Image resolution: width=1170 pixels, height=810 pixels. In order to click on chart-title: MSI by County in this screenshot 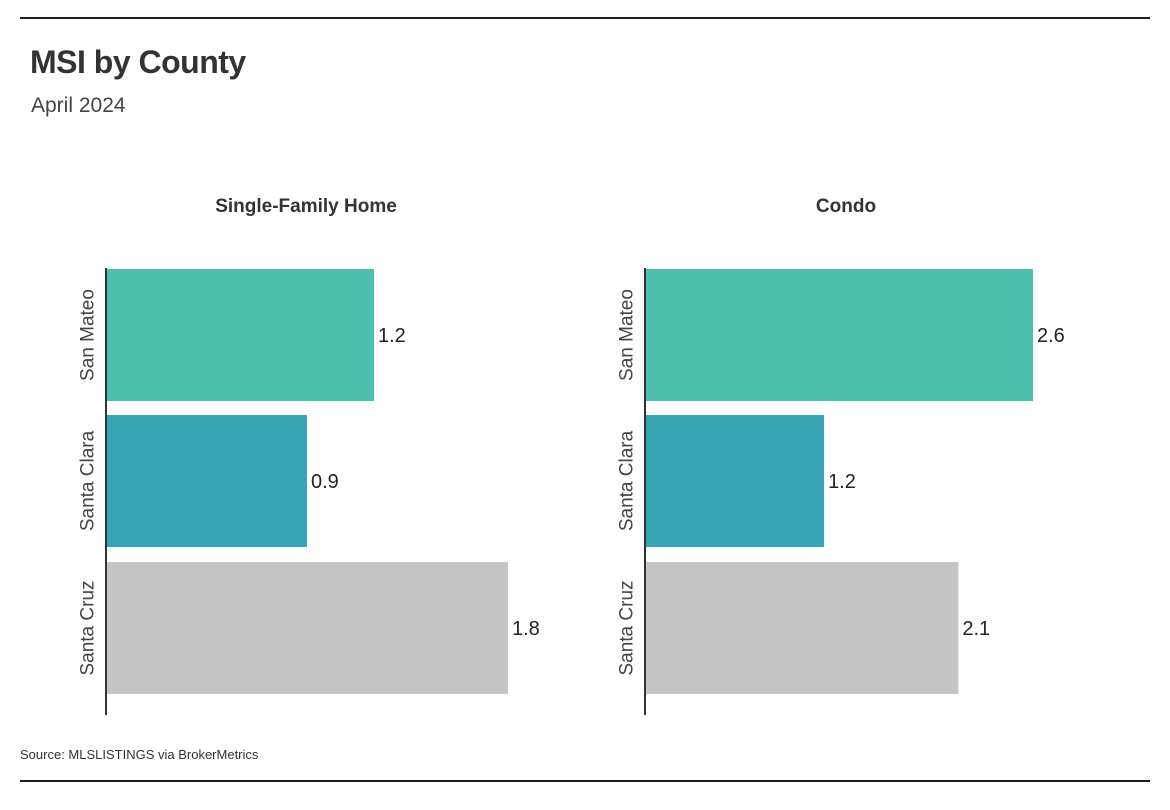, I will do `click(138, 62)`.